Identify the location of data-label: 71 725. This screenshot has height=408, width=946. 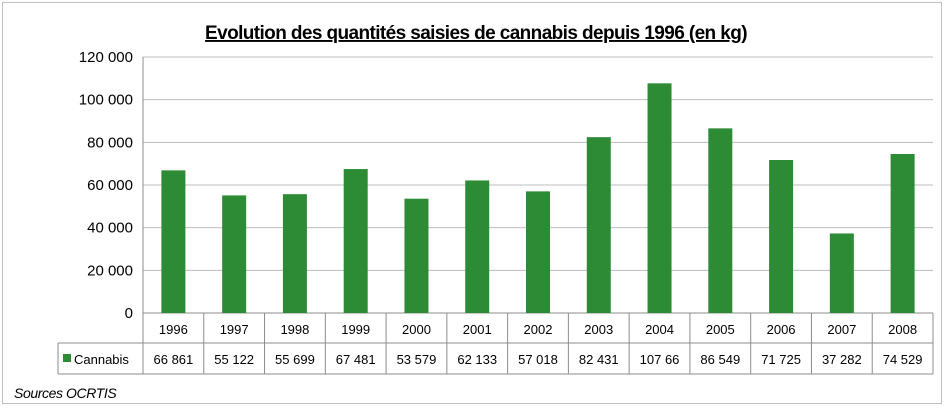
(781, 359).